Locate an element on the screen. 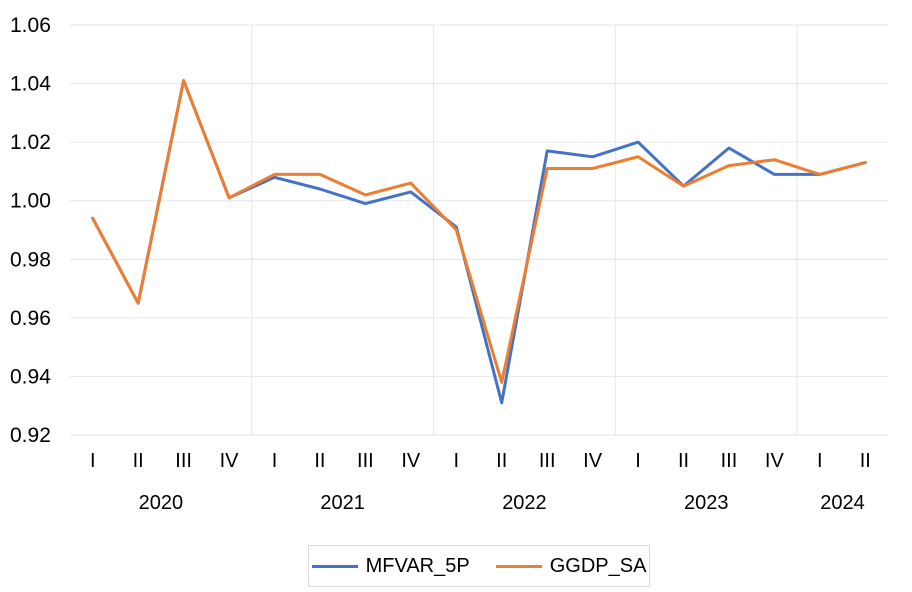  legend-swatch-mfvar is located at coordinates (334, 566).